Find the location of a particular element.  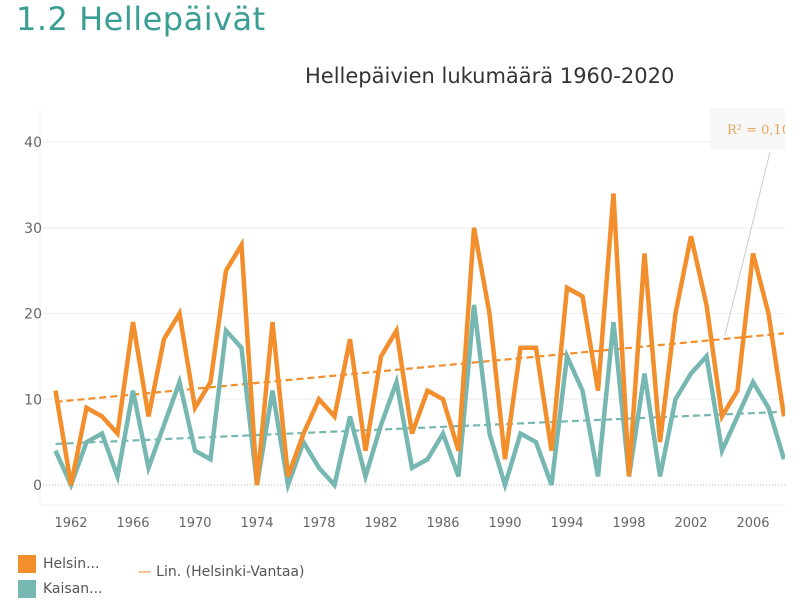

x-tick-label: 2002 is located at coordinates (690, 523).